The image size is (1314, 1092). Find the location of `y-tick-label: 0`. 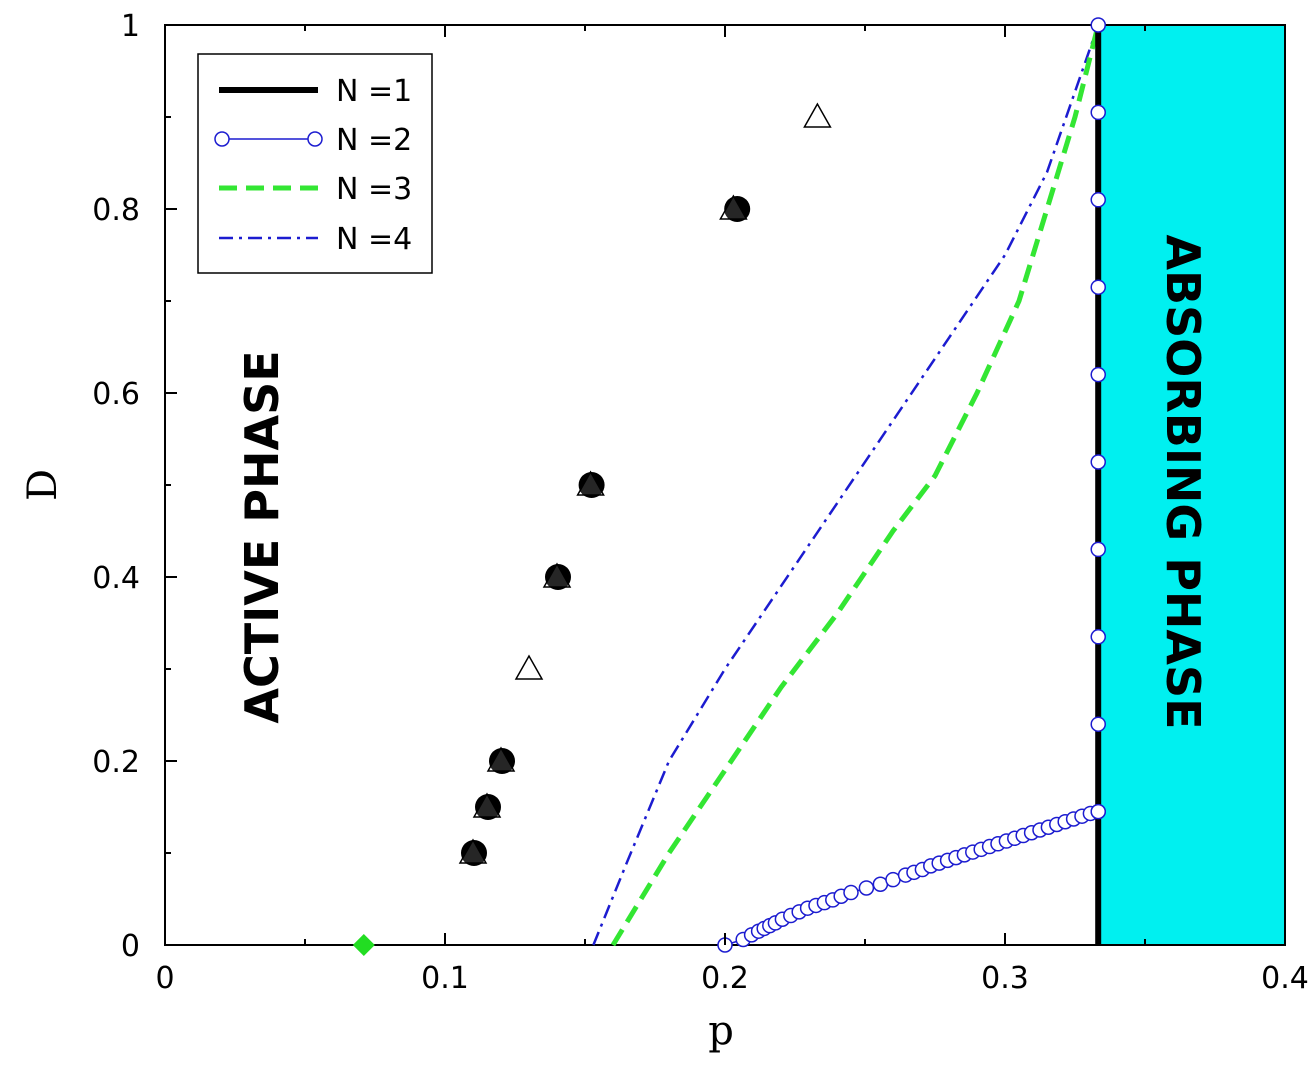

y-tick-label: 0 is located at coordinates (130, 946).